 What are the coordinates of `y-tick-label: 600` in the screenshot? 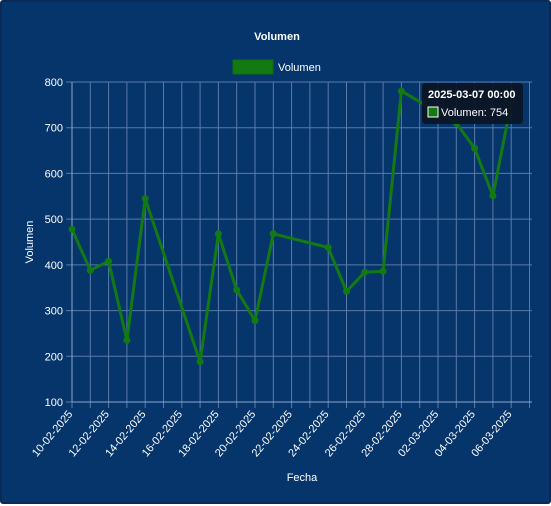 It's located at (54, 174).